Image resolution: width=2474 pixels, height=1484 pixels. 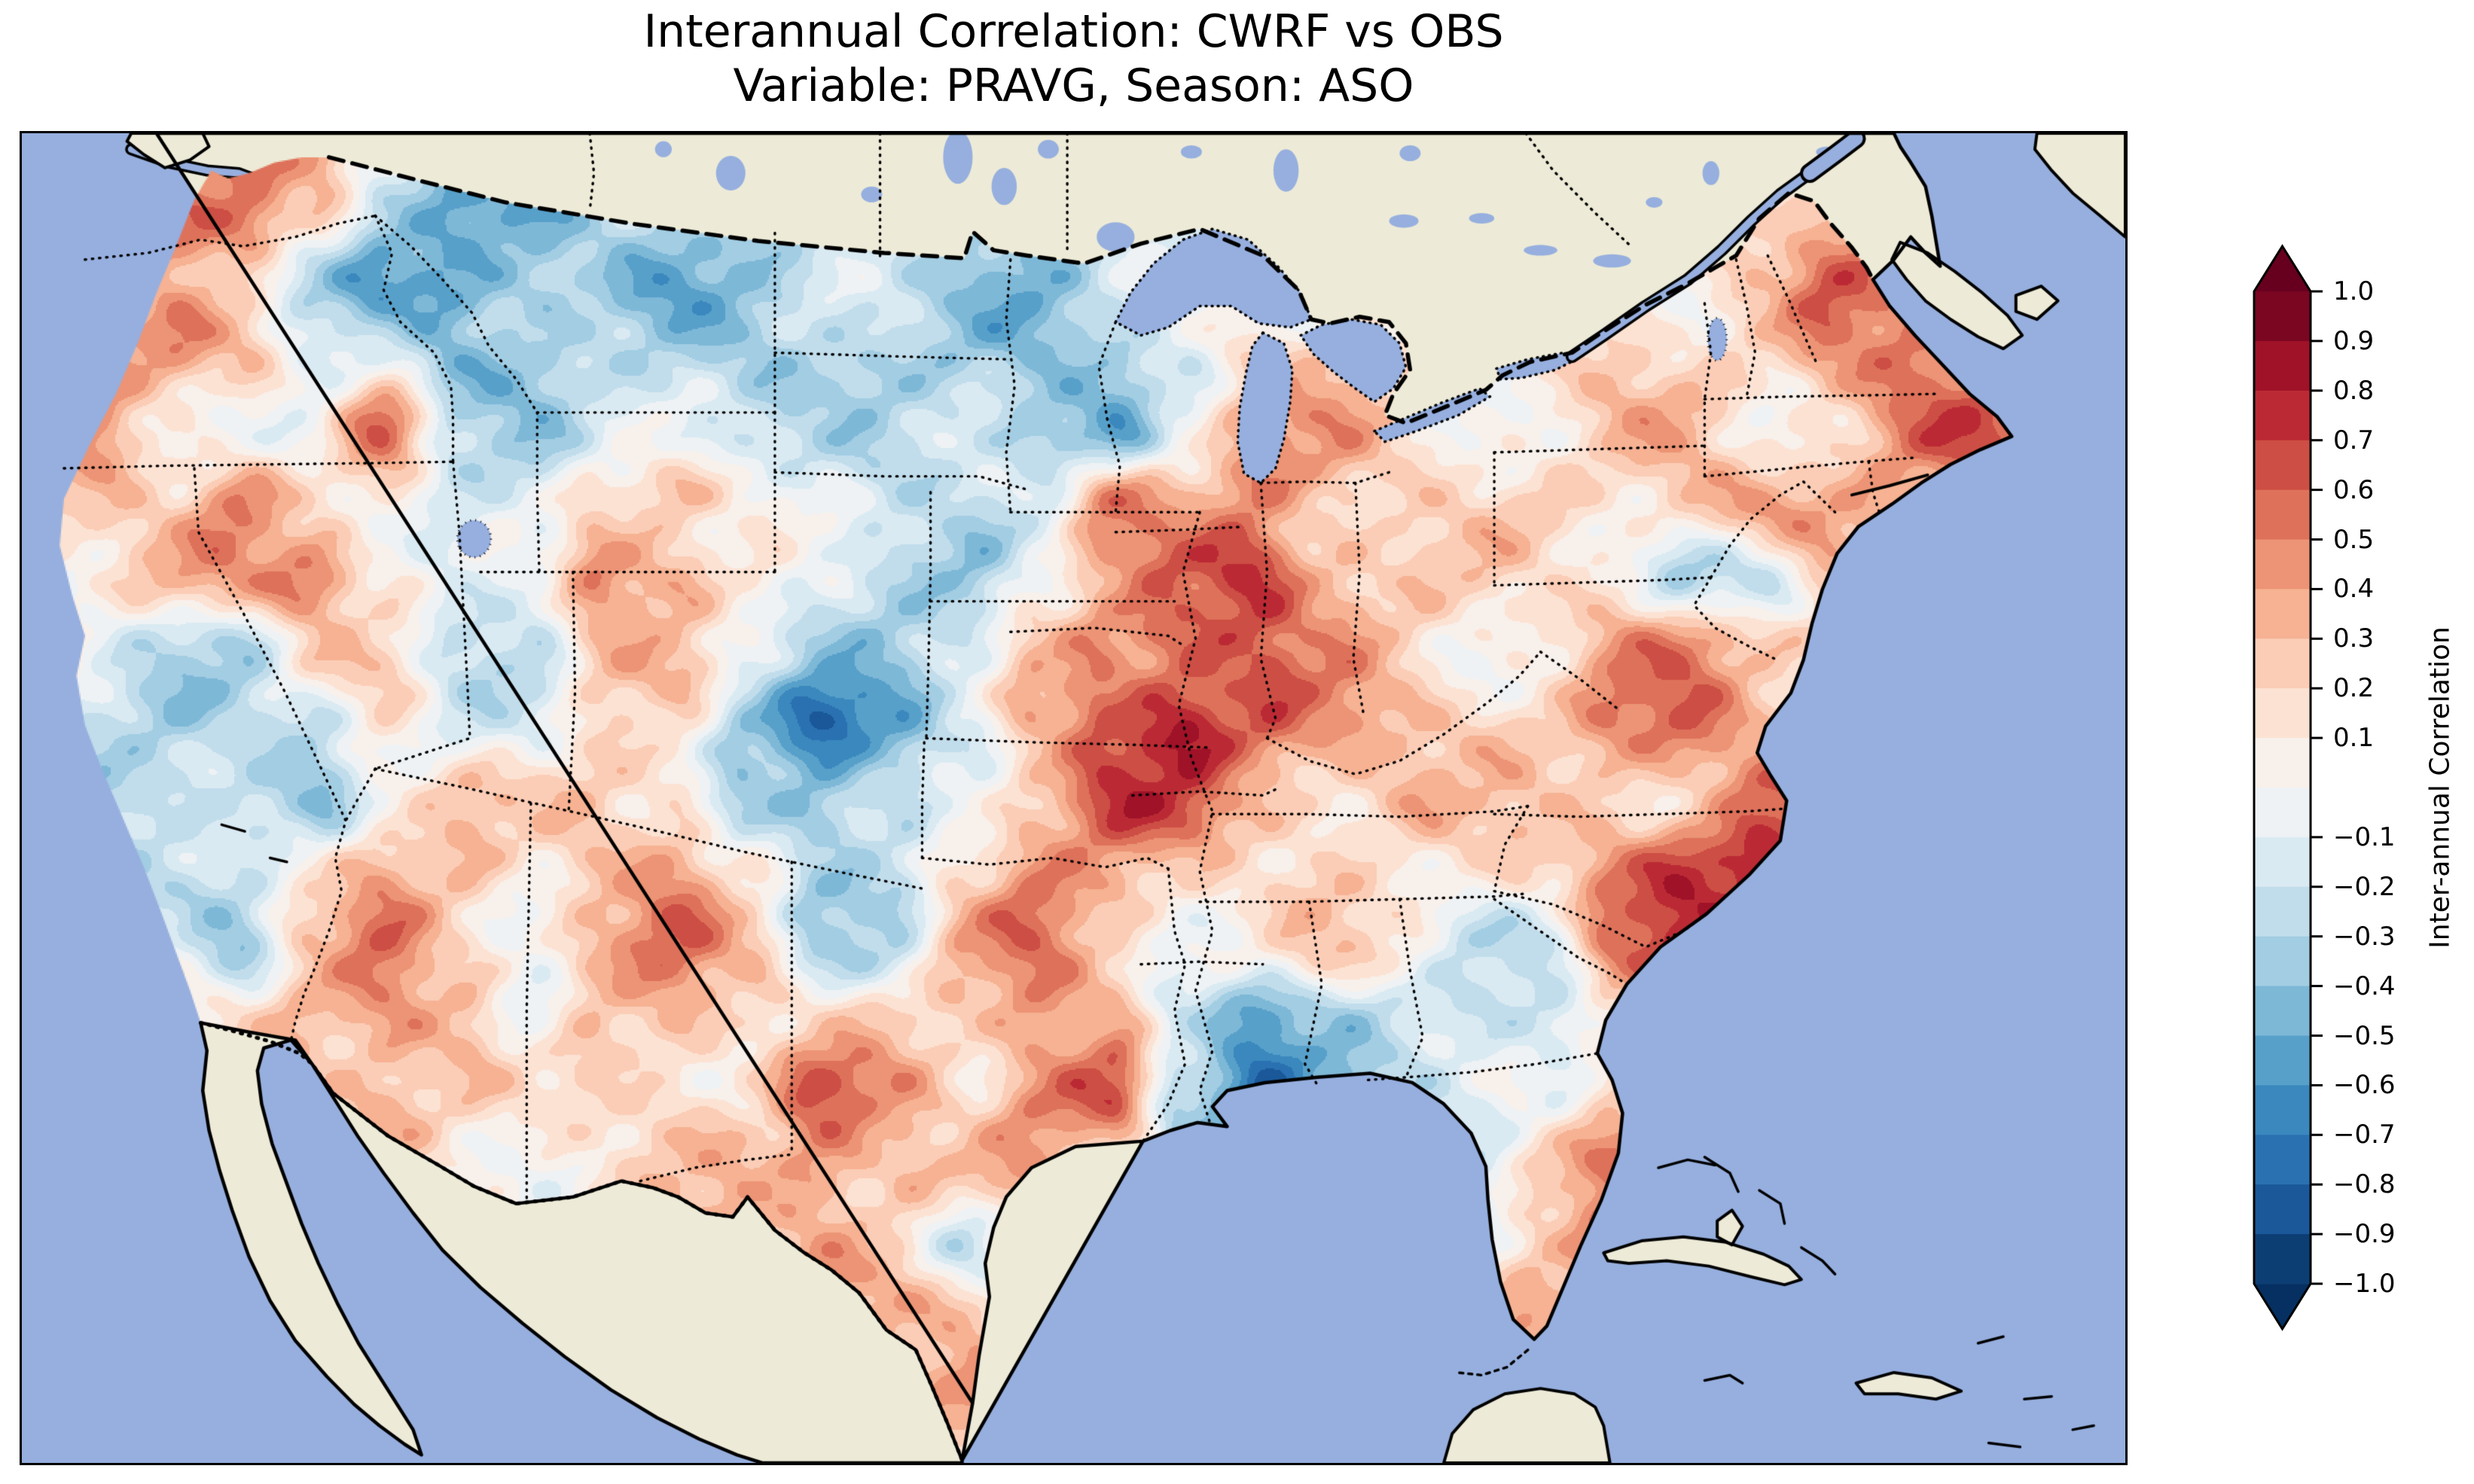 What do you see at coordinates (2440, 787) in the screenshot?
I see `colorbar-axis-label: Inter-annual Correlation` at bounding box center [2440, 787].